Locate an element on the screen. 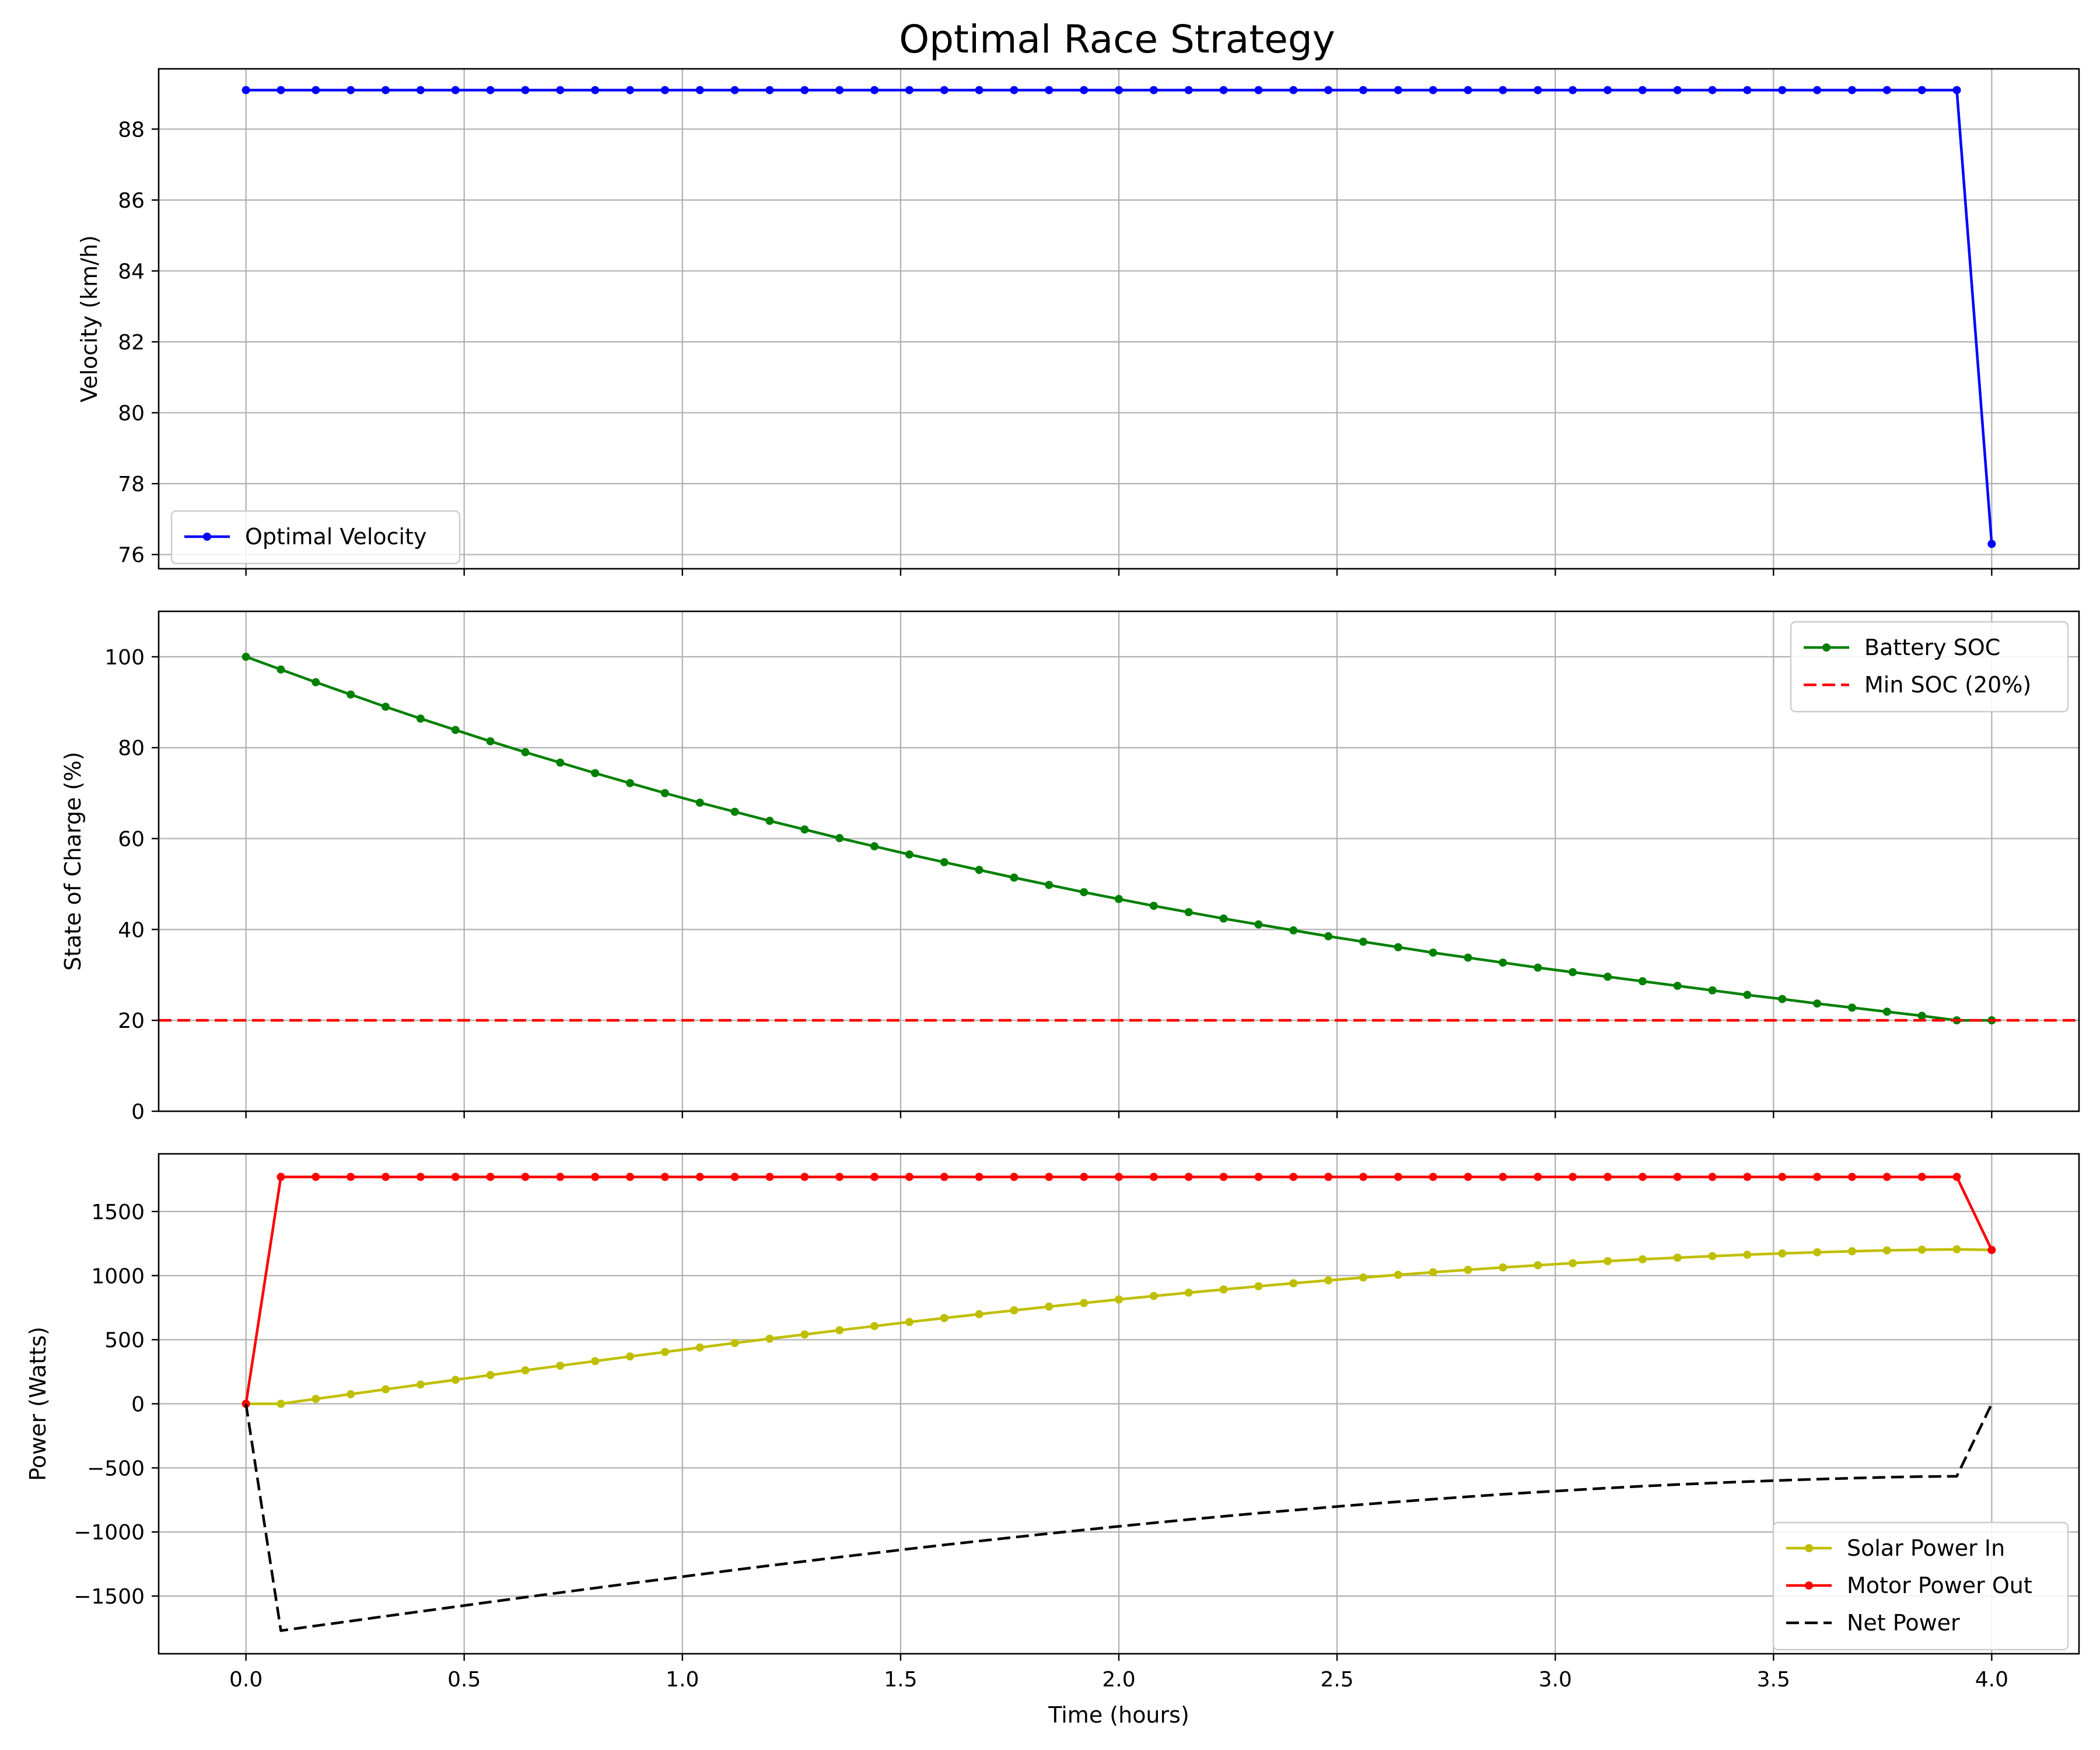 The width and height of the screenshot is (2100, 1750). y-tick-label: 82 is located at coordinates (131, 343).